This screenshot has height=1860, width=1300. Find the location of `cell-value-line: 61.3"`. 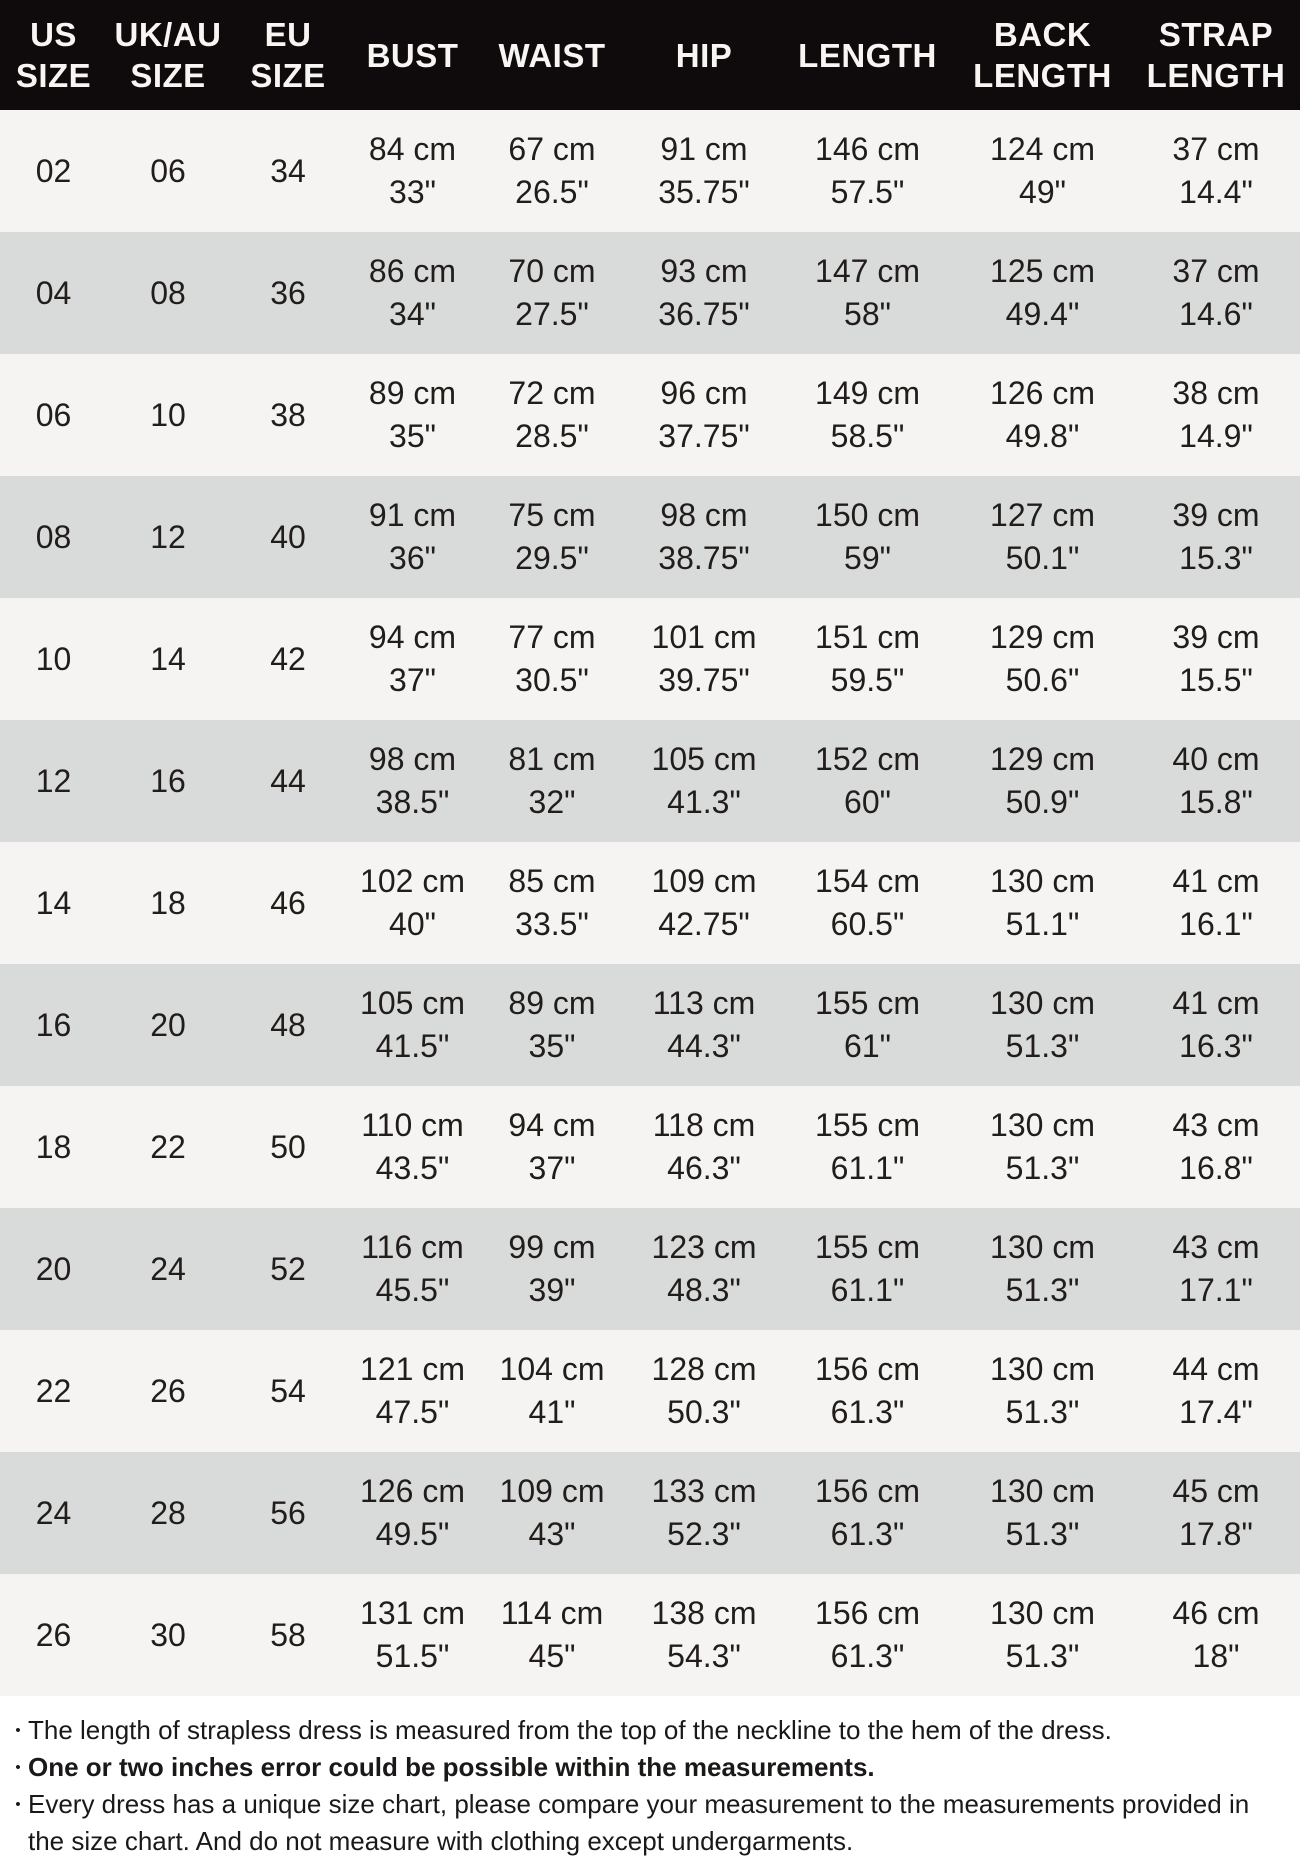

cell-value-line: 61.3" is located at coordinates (867, 1412).